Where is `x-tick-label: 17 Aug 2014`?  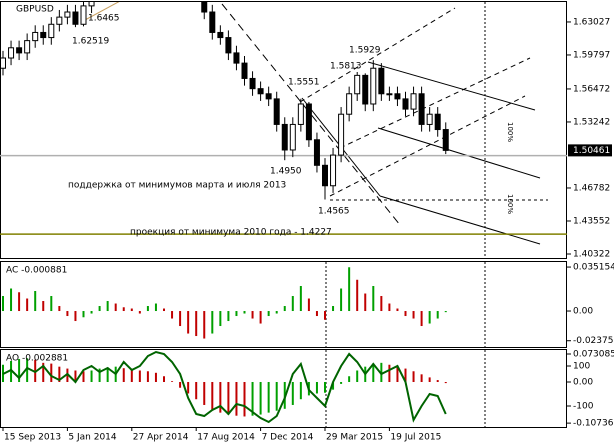 x-tick-label: 17 Aug 2014 is located at coordinates (226, 438).